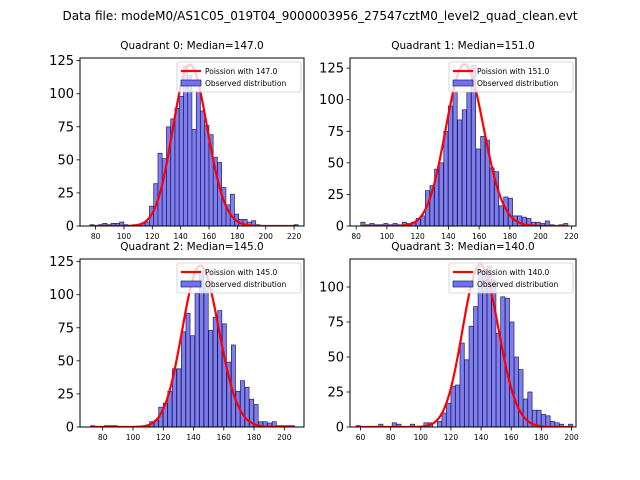 The image size is (640, 480). What do you see at coordinates (479, 236) in the screenshot?
I see `x-tick-label: 160` at bounding box center [479, 236].